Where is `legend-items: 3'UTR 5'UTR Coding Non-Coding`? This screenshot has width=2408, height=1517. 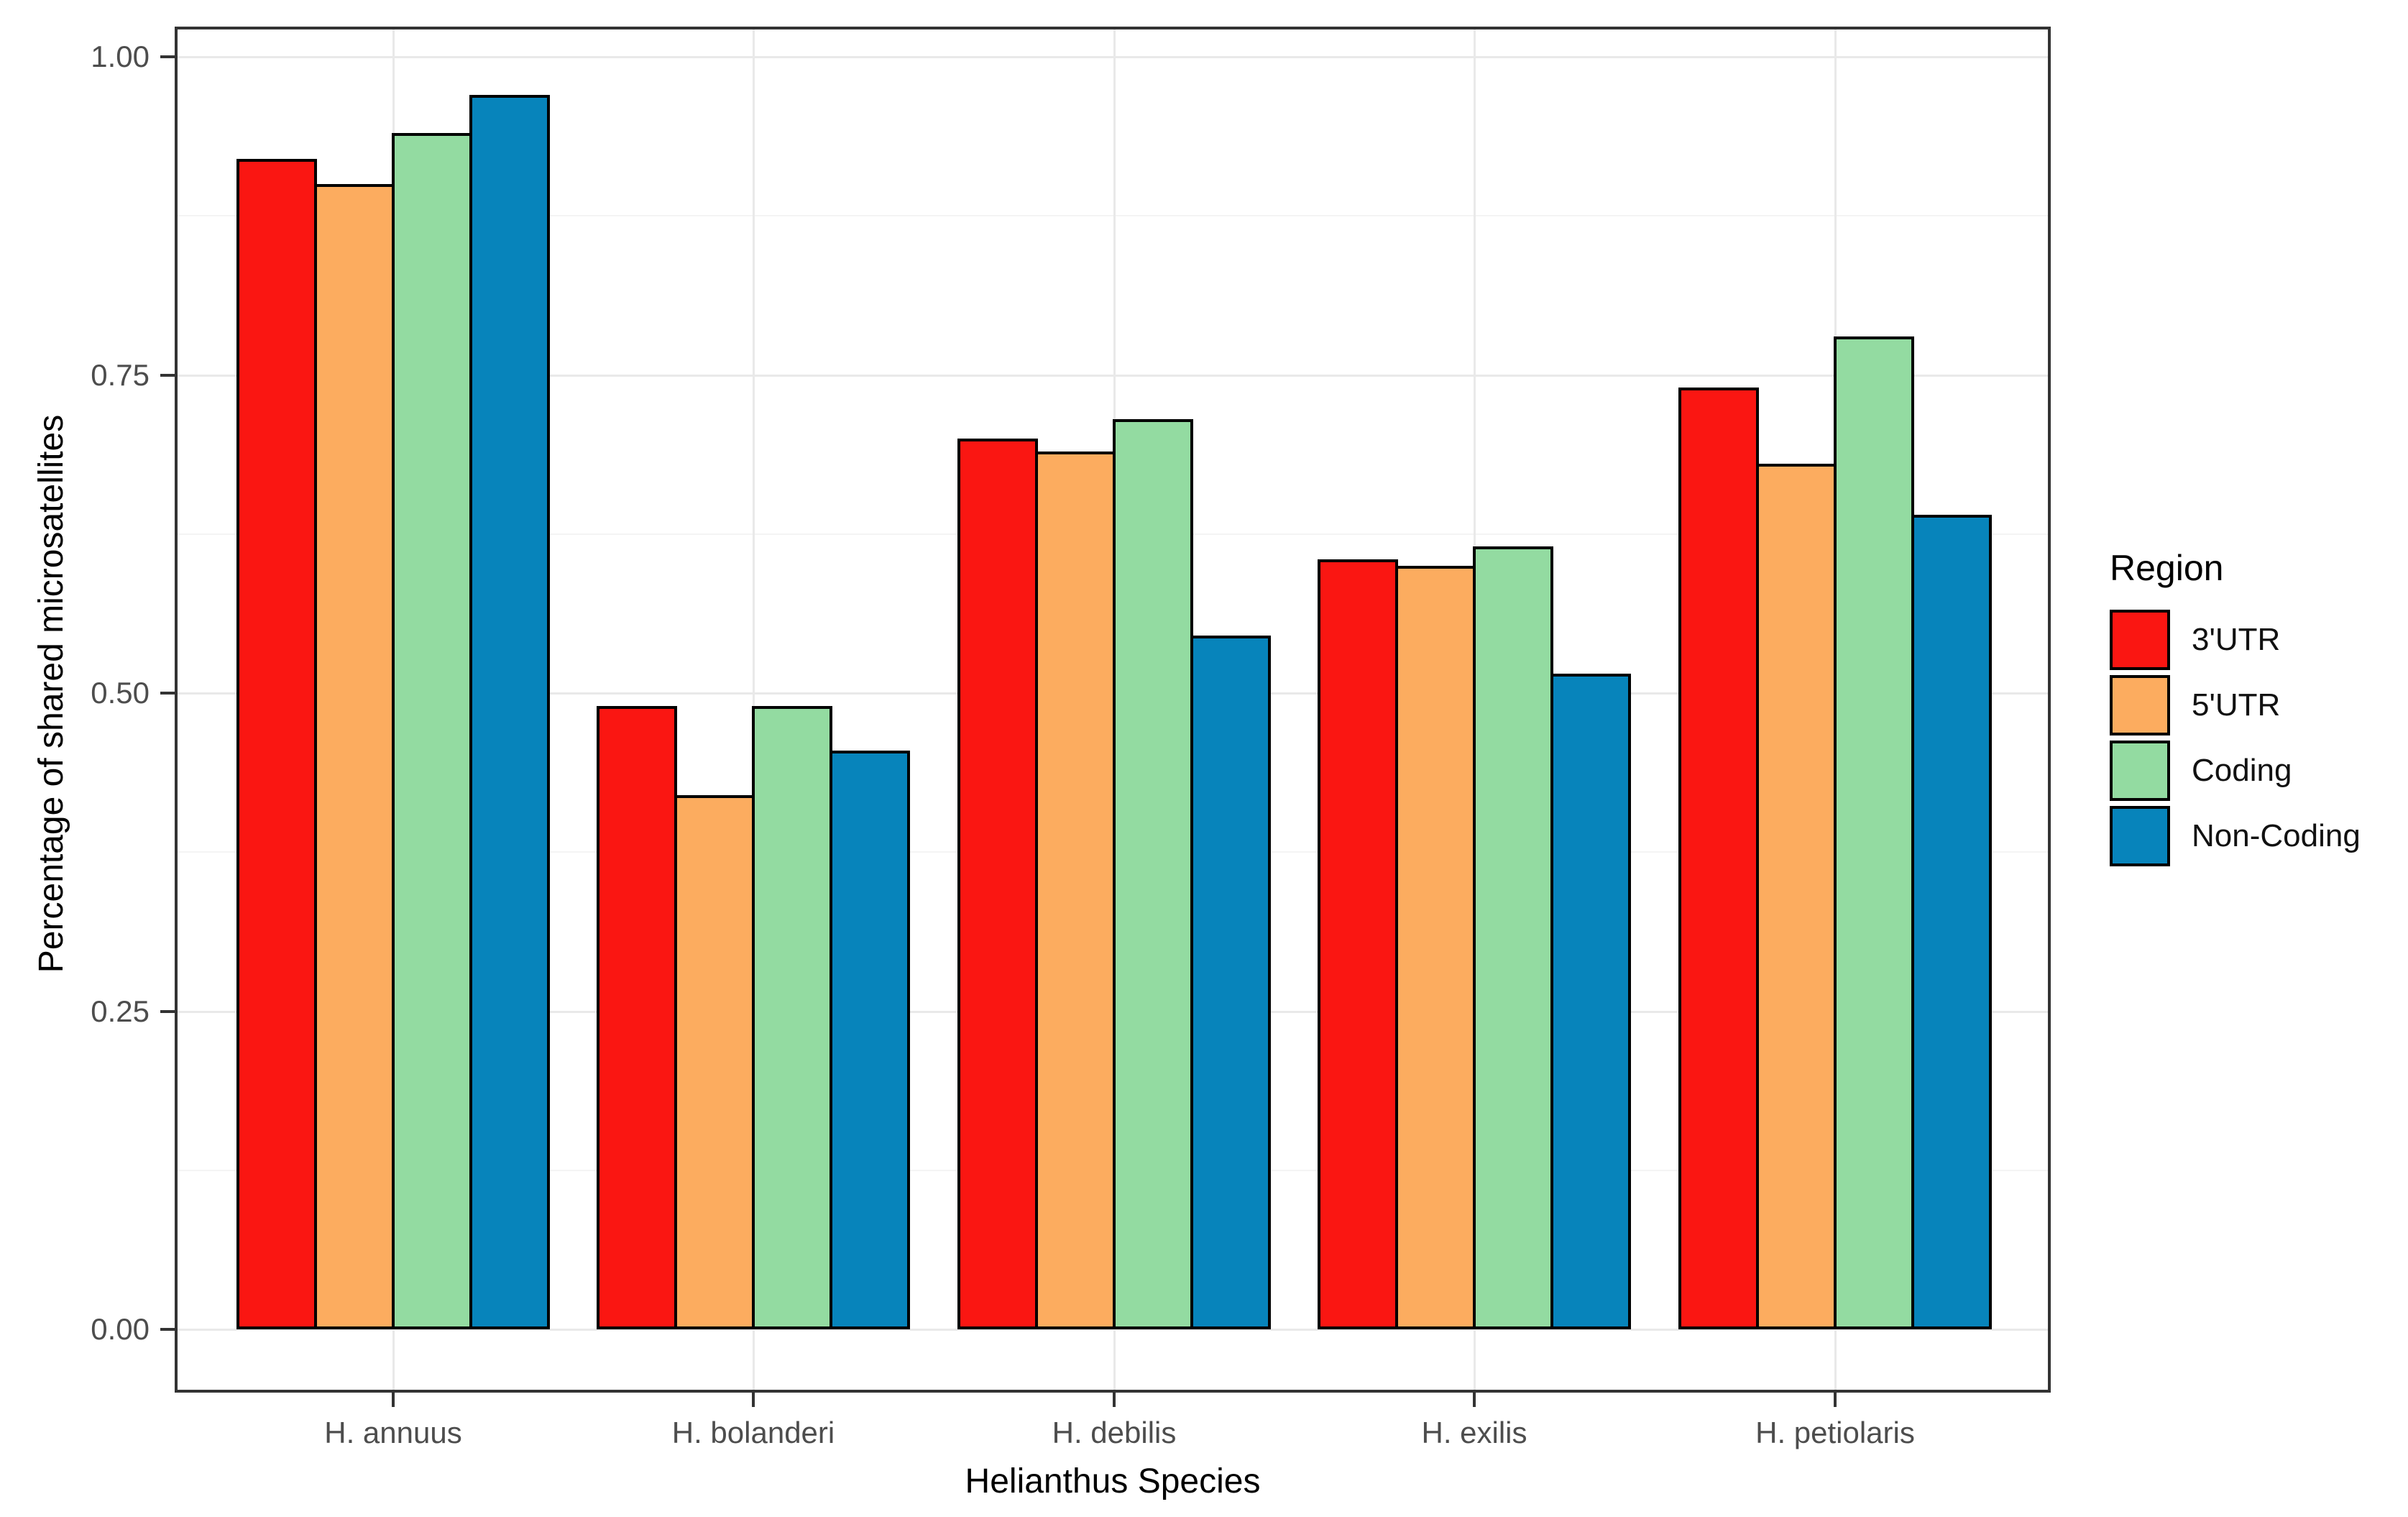 legend-items: 3'UTR 5'UTR Coding Non-Coding is located at coordinates (2235, 738).